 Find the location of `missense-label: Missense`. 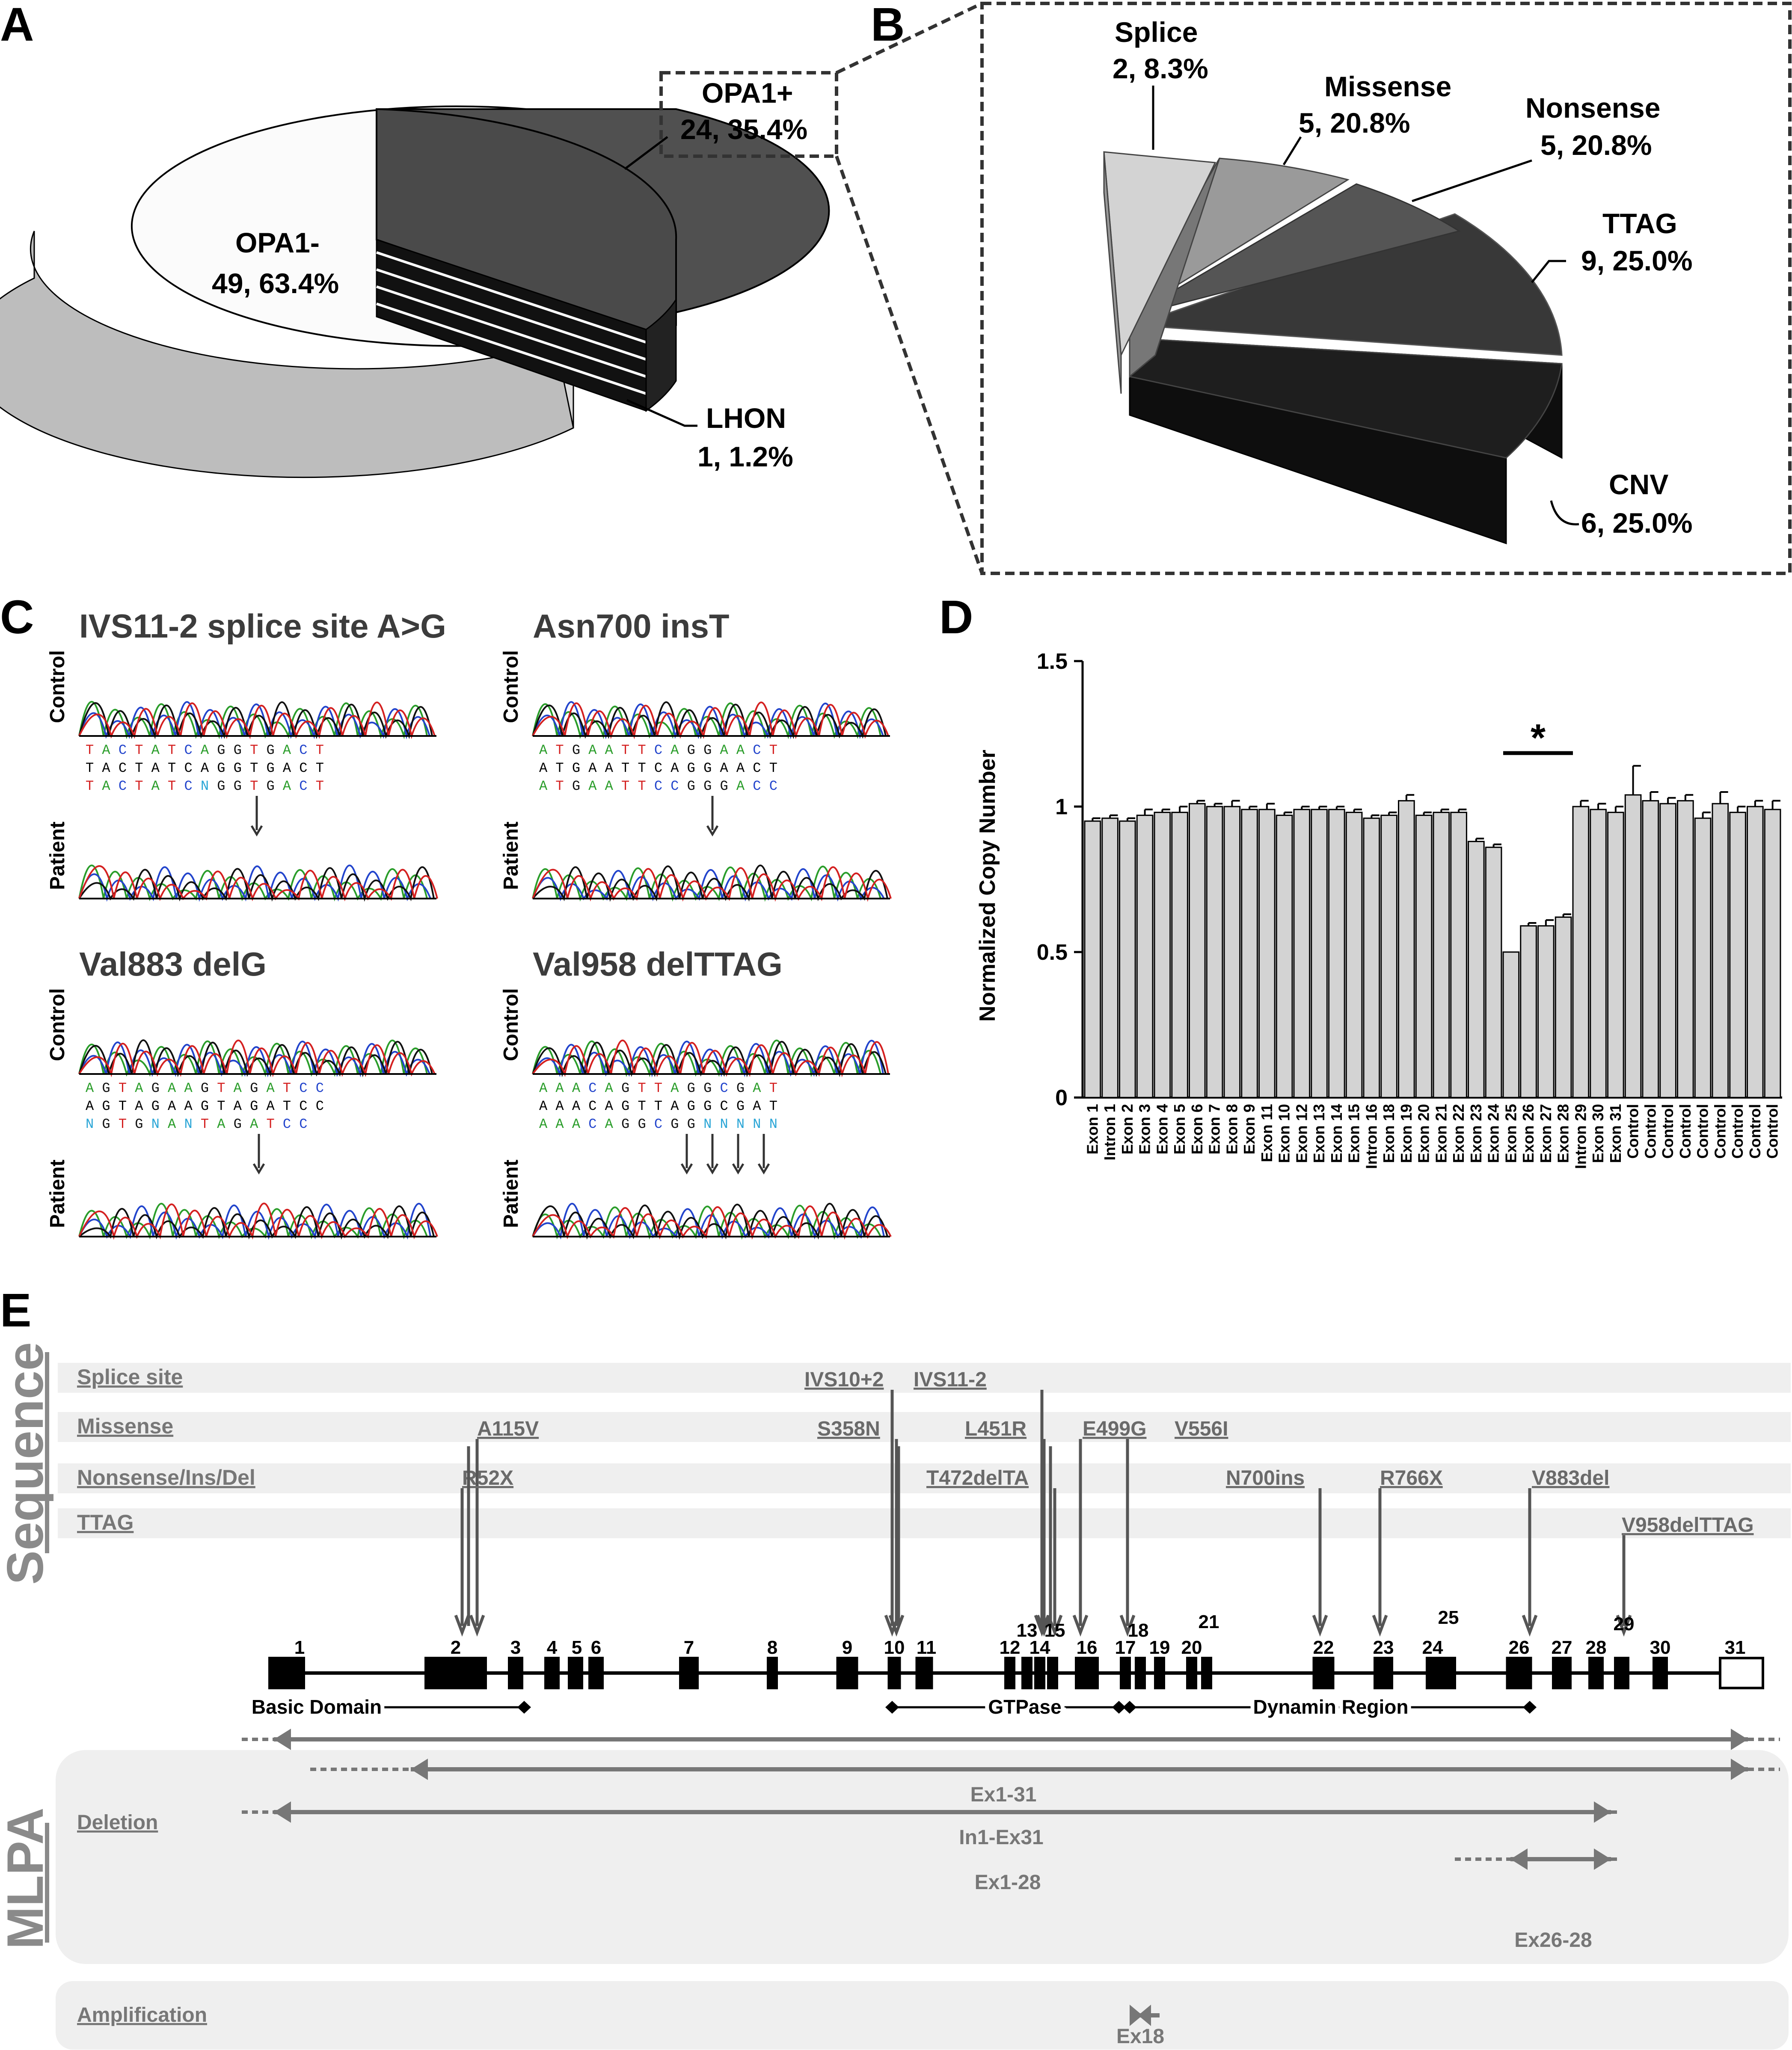

missense-label: Missense is located at coordinates (1388, 86).